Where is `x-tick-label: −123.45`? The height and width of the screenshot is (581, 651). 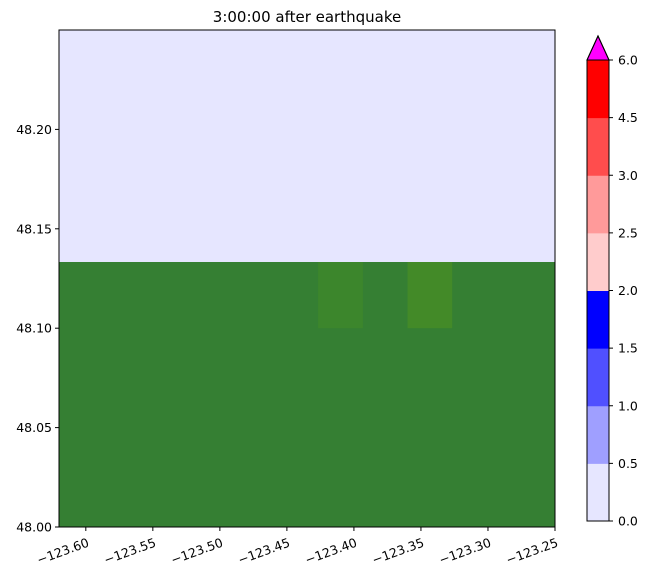
x-tick-label: −123.45 is located at coordinates (264, 551).